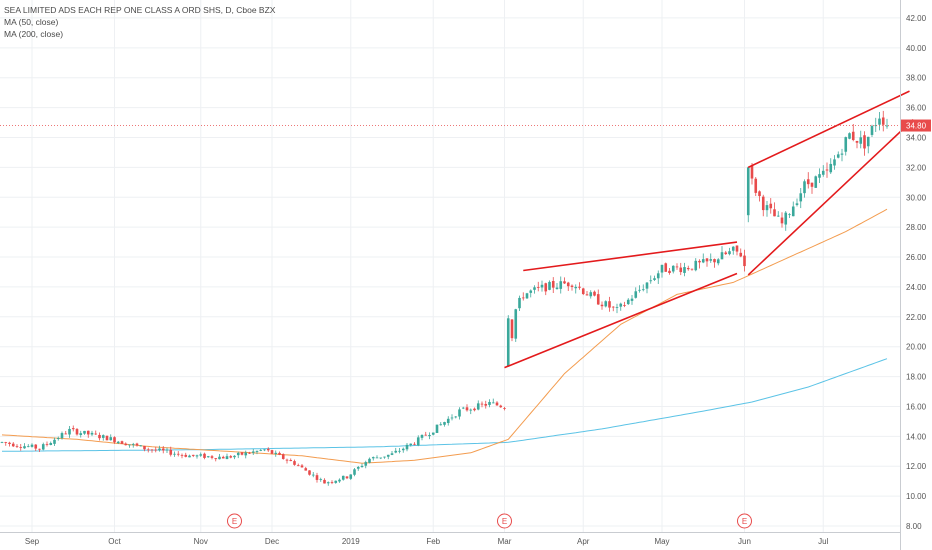 The width and height of the screenshot is (932, 550). I want to click on x-tick-label: Feb, so click(433, 541).